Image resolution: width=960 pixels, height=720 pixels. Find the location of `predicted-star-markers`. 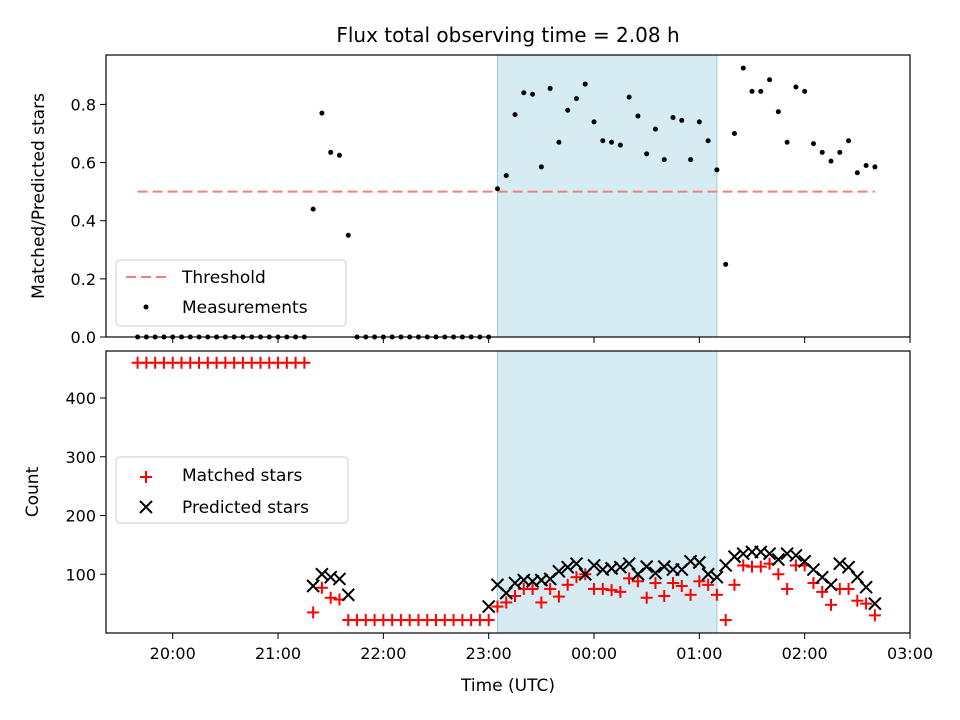

predicted-star-markers is located at coordinates (594, 579).